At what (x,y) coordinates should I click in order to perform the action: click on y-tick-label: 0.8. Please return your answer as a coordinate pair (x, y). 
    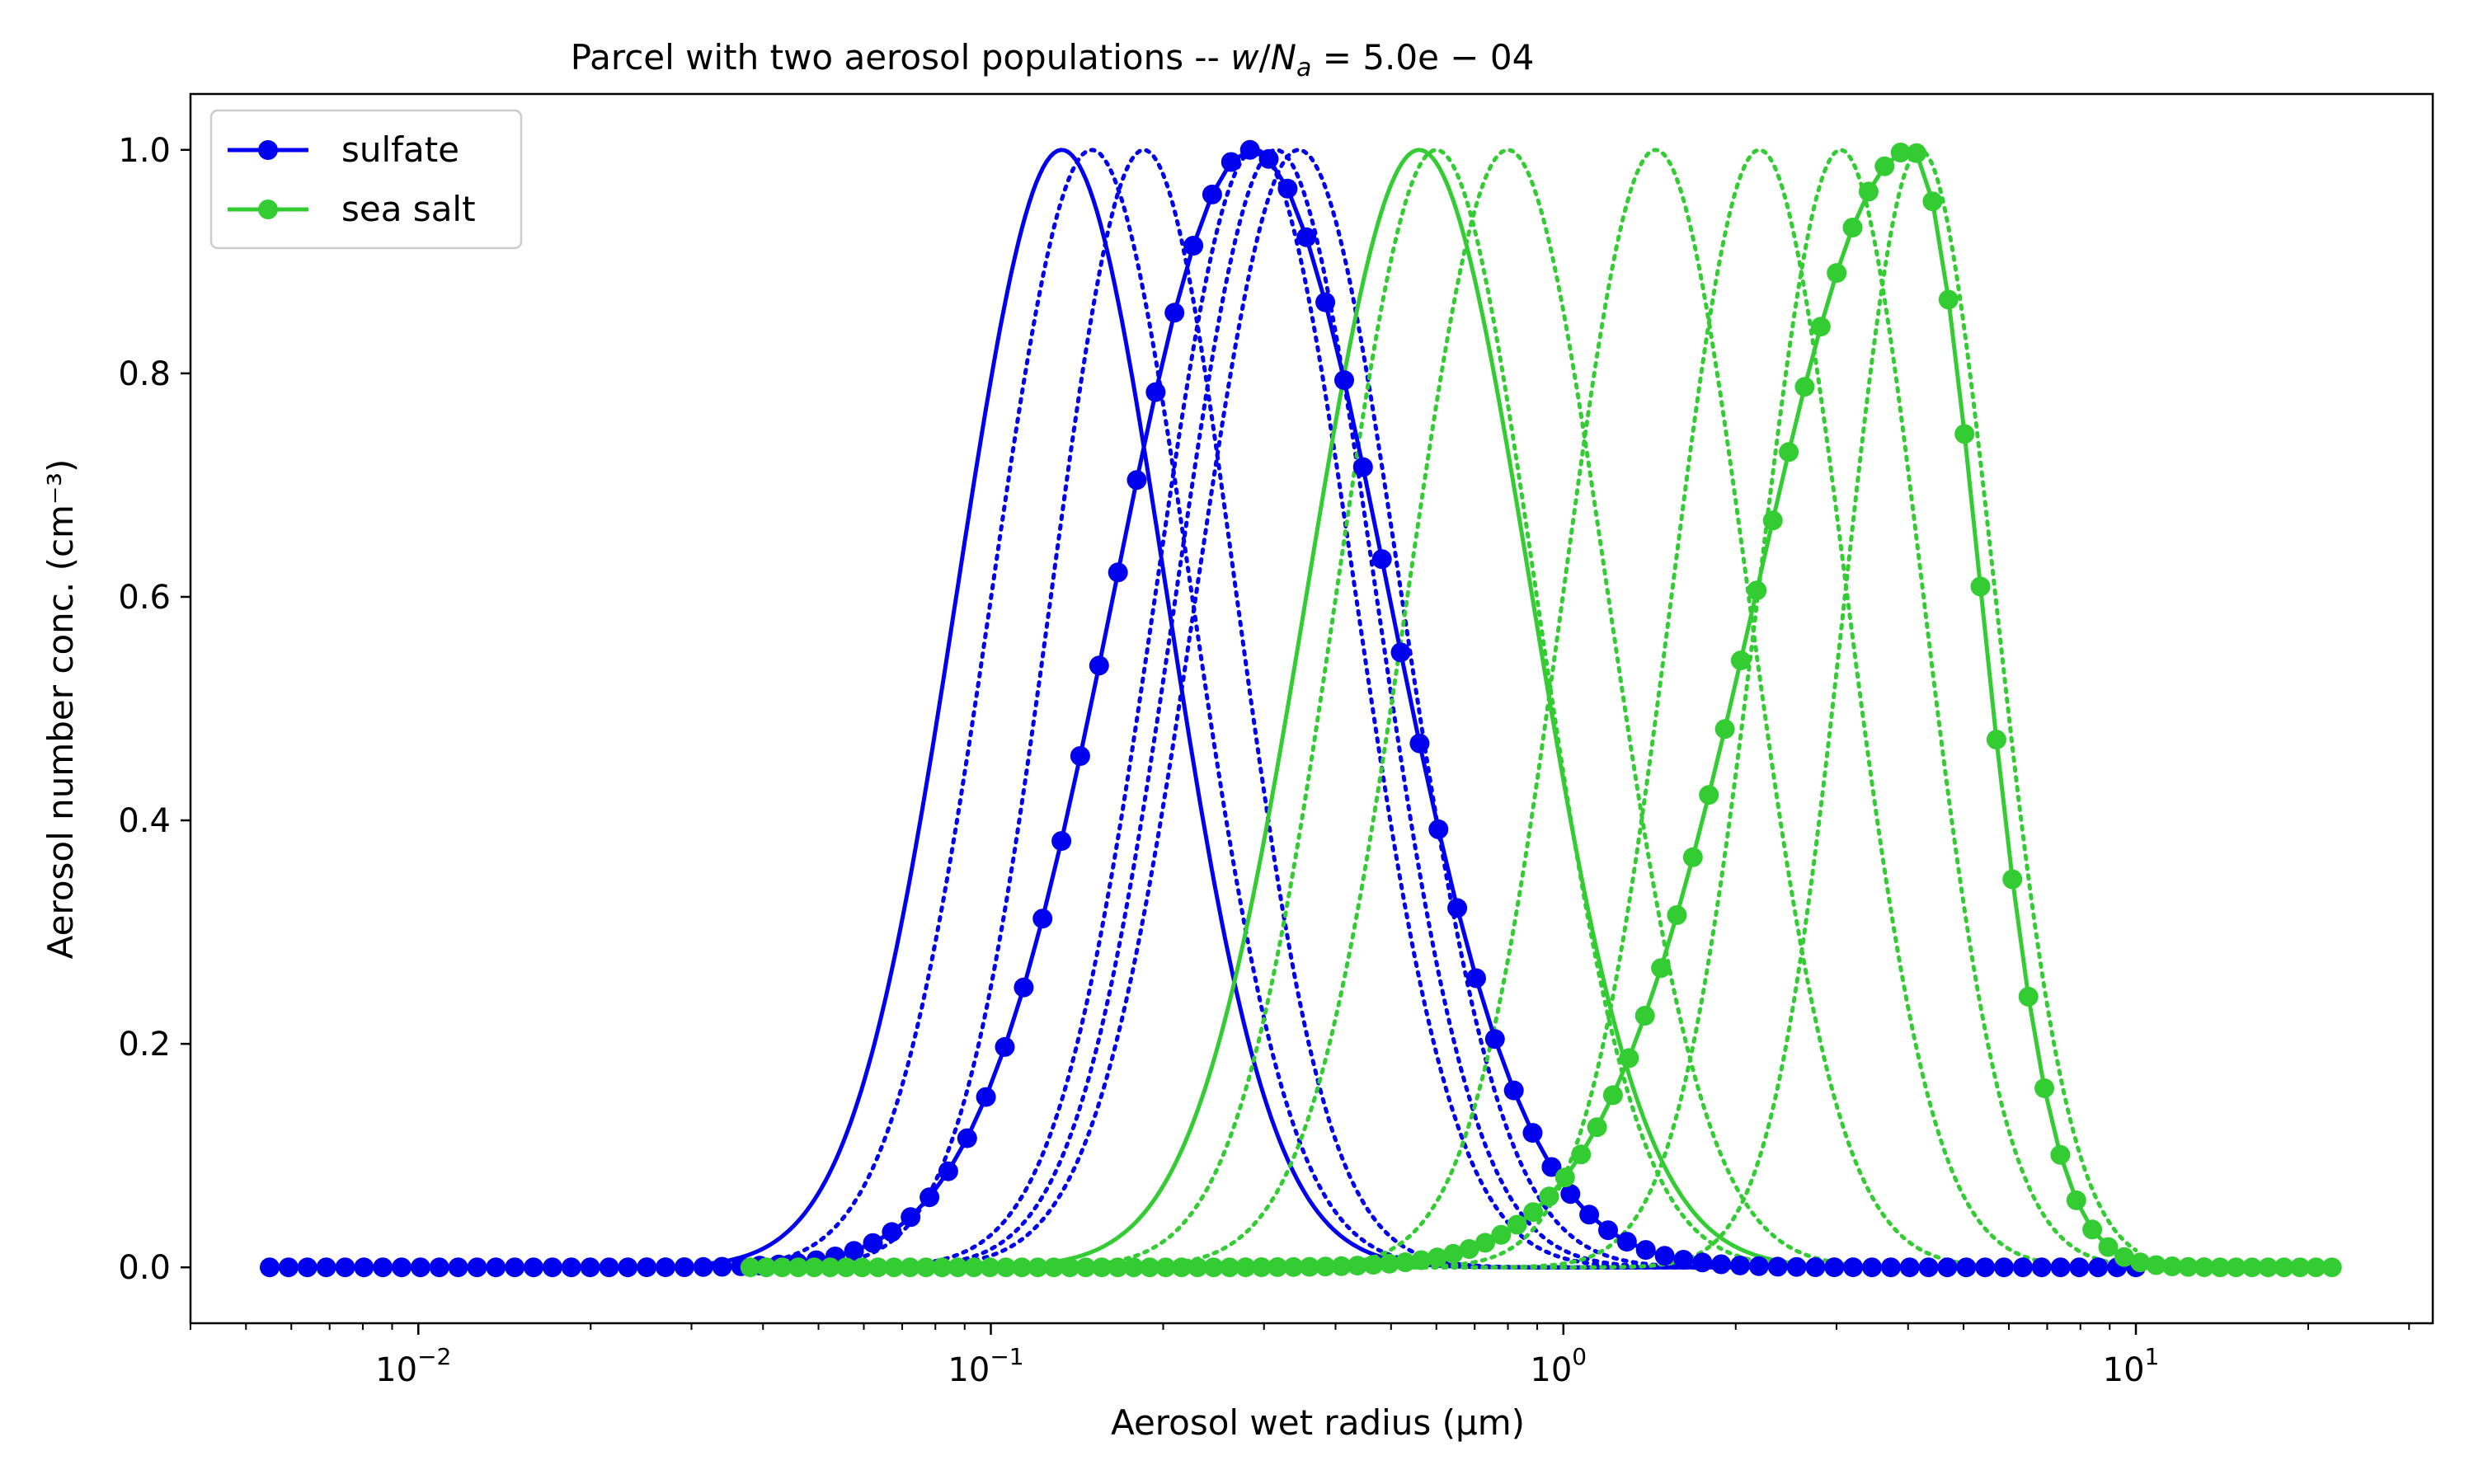
    Looking at the image, I should click on (144, 374).